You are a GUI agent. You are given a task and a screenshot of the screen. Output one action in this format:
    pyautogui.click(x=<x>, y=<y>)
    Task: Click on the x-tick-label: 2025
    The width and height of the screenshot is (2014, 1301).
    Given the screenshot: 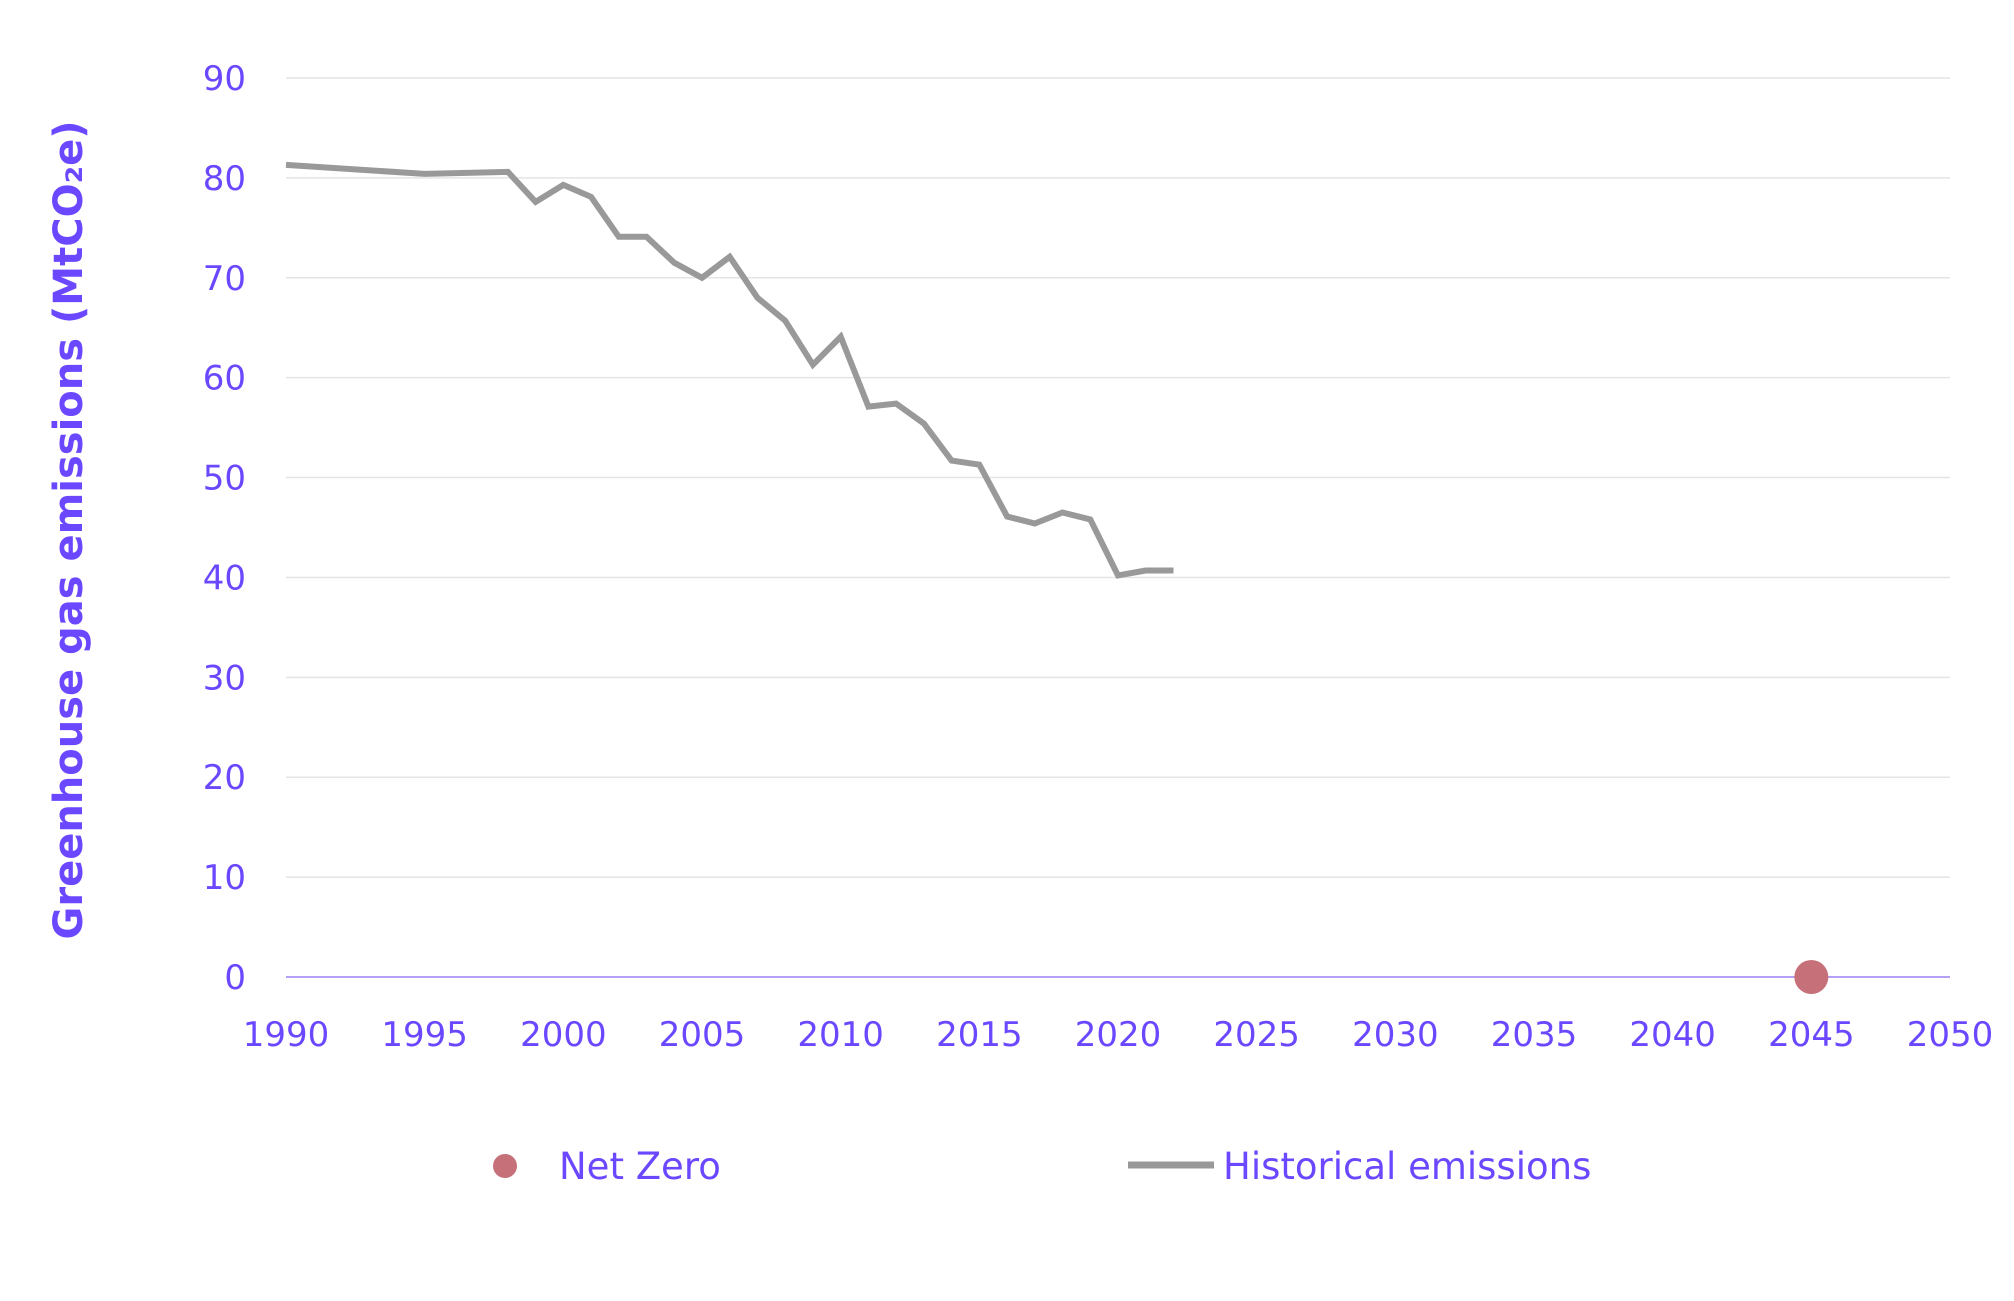 What is the action you would take?
    pyautogui.click(x=1256, y=1035)
    